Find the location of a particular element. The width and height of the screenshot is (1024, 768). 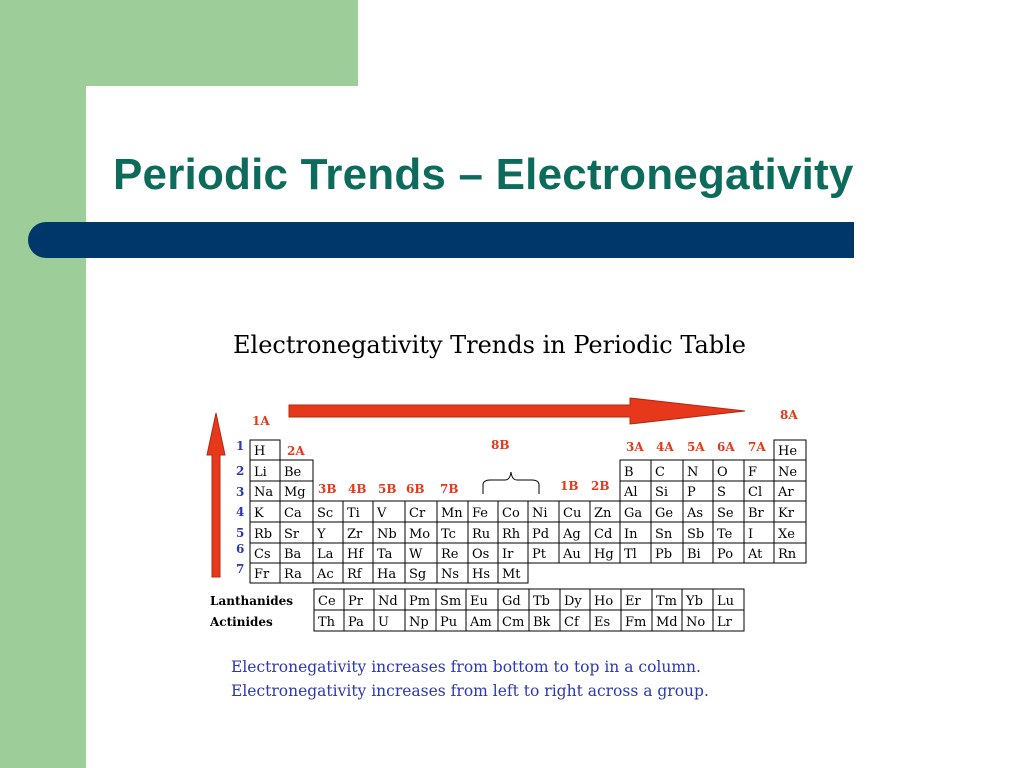

period-label-5: 5 is located at coordinates (240, 533).